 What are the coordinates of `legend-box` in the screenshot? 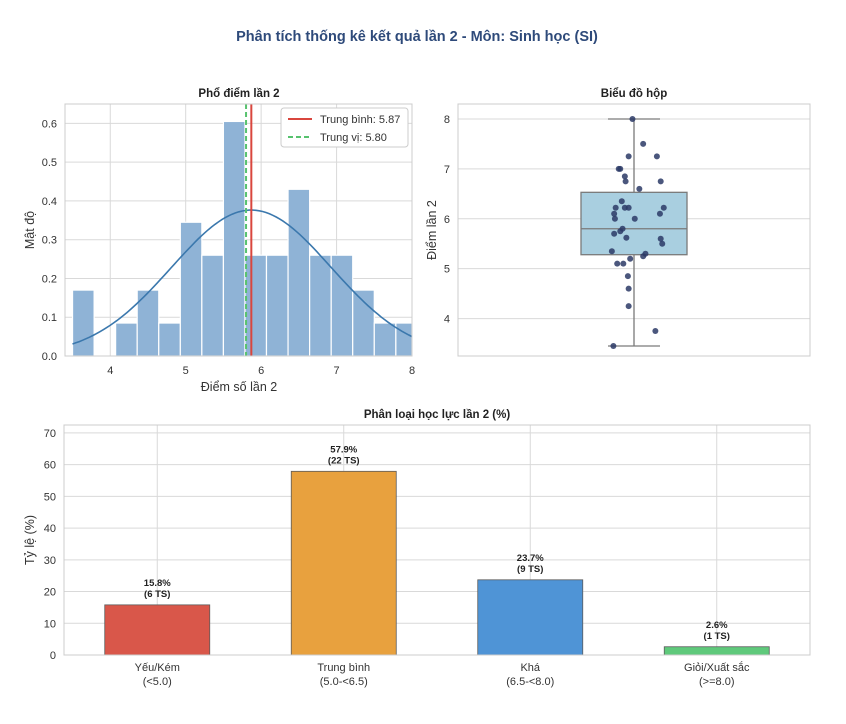 It's located at (344, 127).